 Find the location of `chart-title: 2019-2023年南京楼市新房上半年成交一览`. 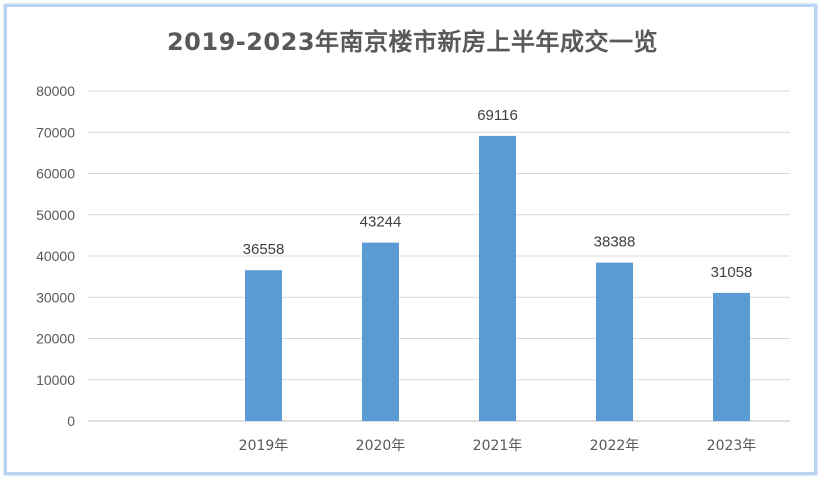

chart-title: 2019-2023年南京楼市新房上半年成交一览 is located at coordinates (412, 42).